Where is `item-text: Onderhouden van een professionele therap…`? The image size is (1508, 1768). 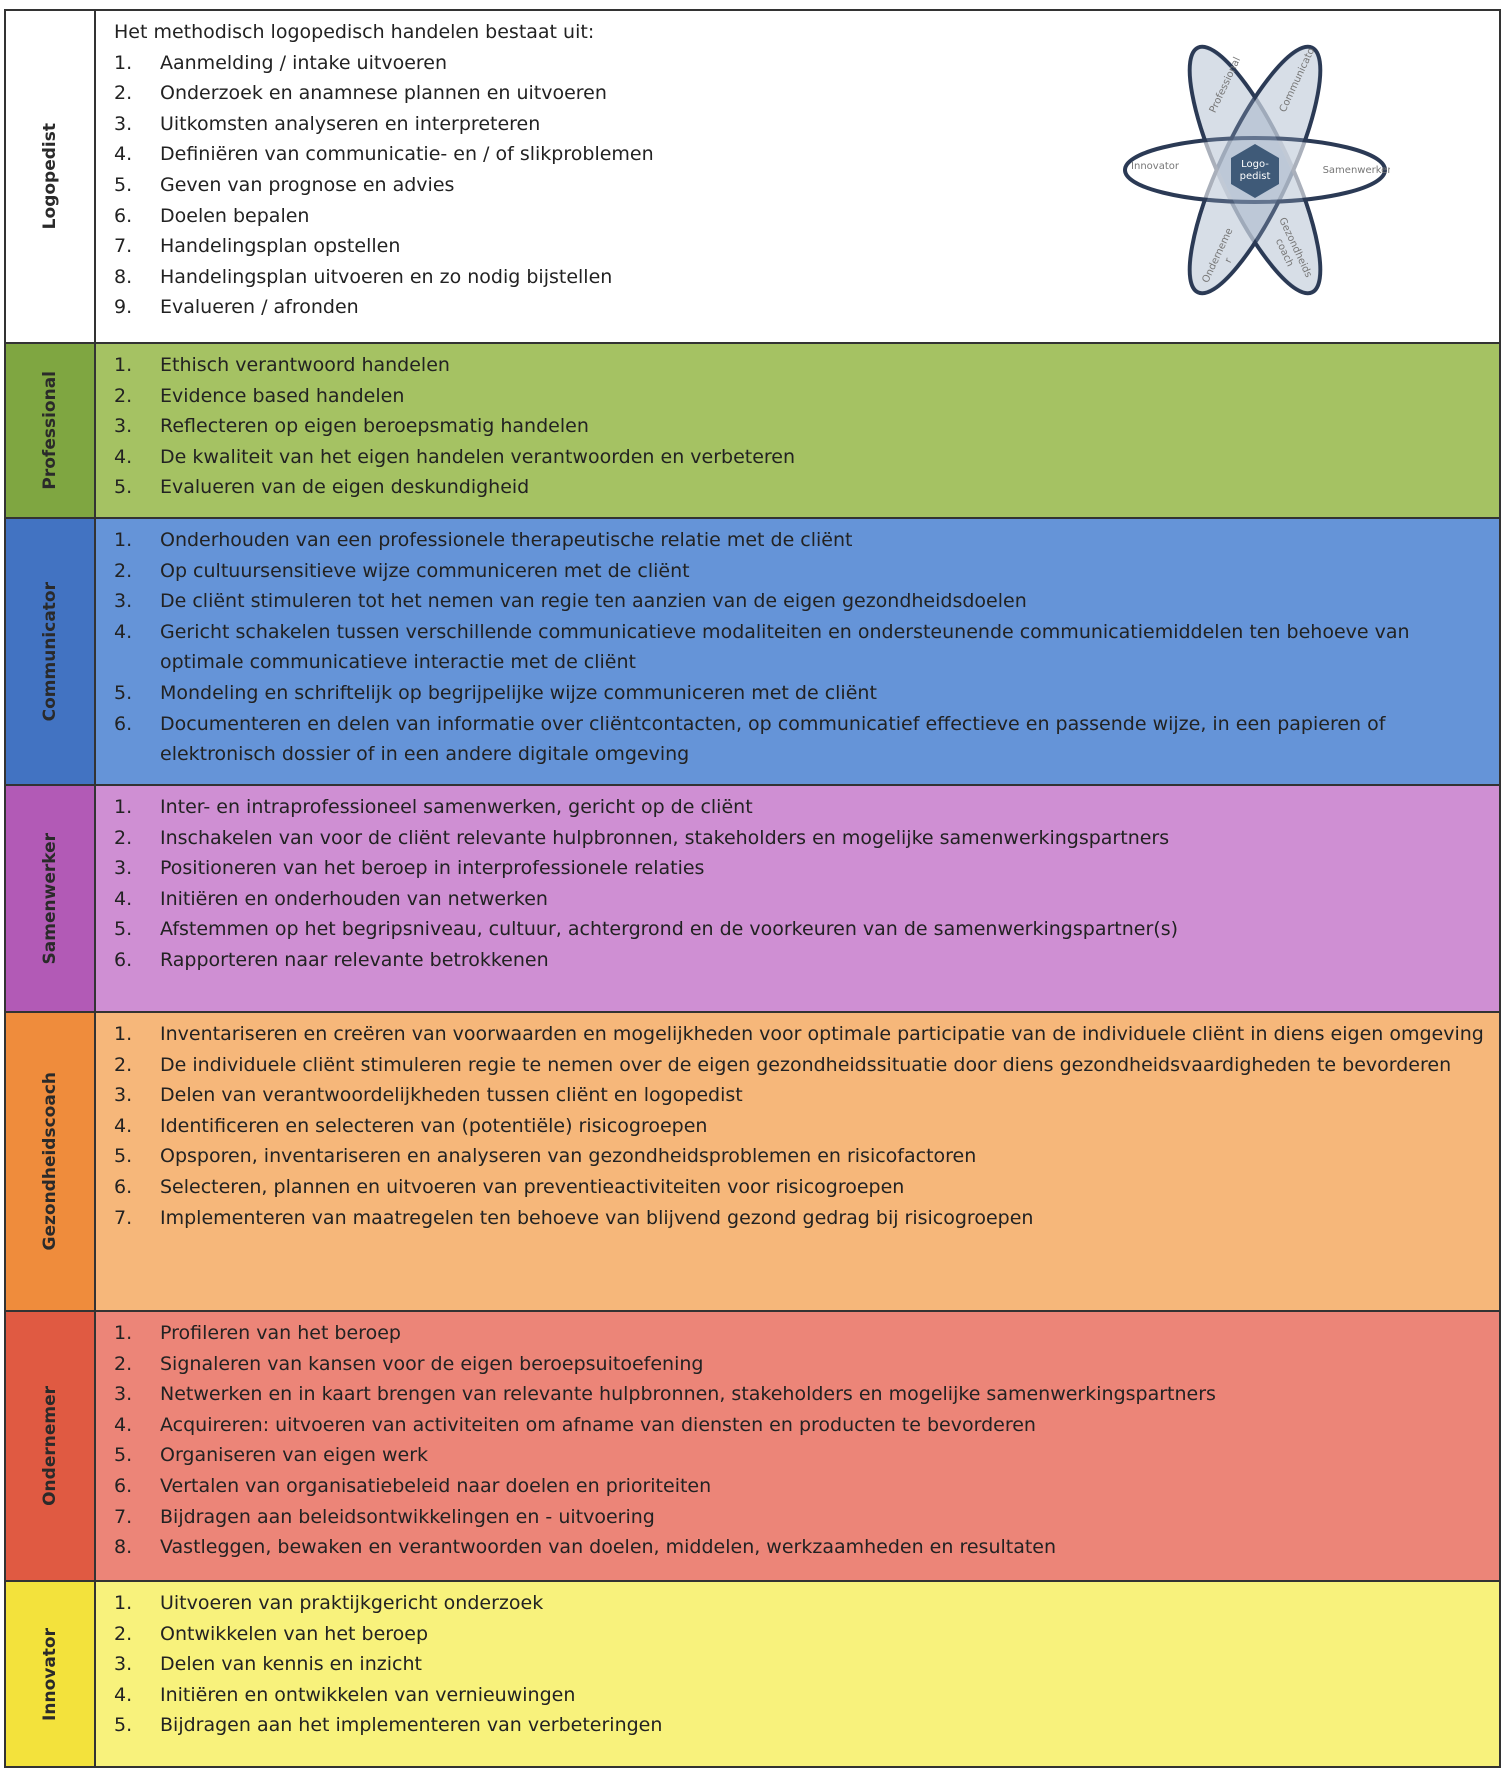
item-text: Onderhouden van een professionele therap… is located at coordinates (506, 540).